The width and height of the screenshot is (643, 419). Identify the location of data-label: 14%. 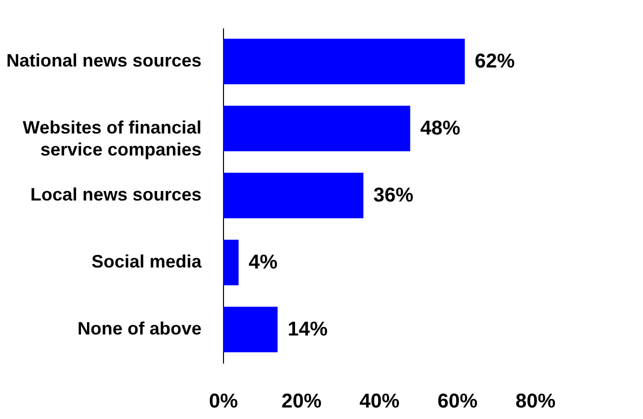
(308, 329).